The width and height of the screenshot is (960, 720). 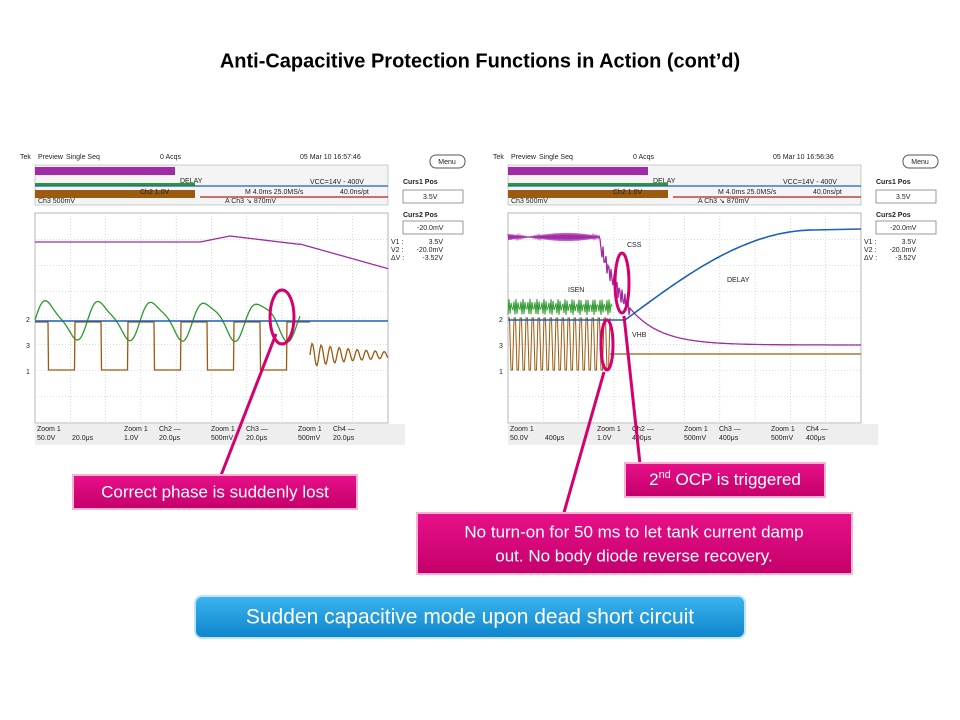 I want to click on status-text: 05 Mar 10 16:57:46, so click(x=330, y=157).